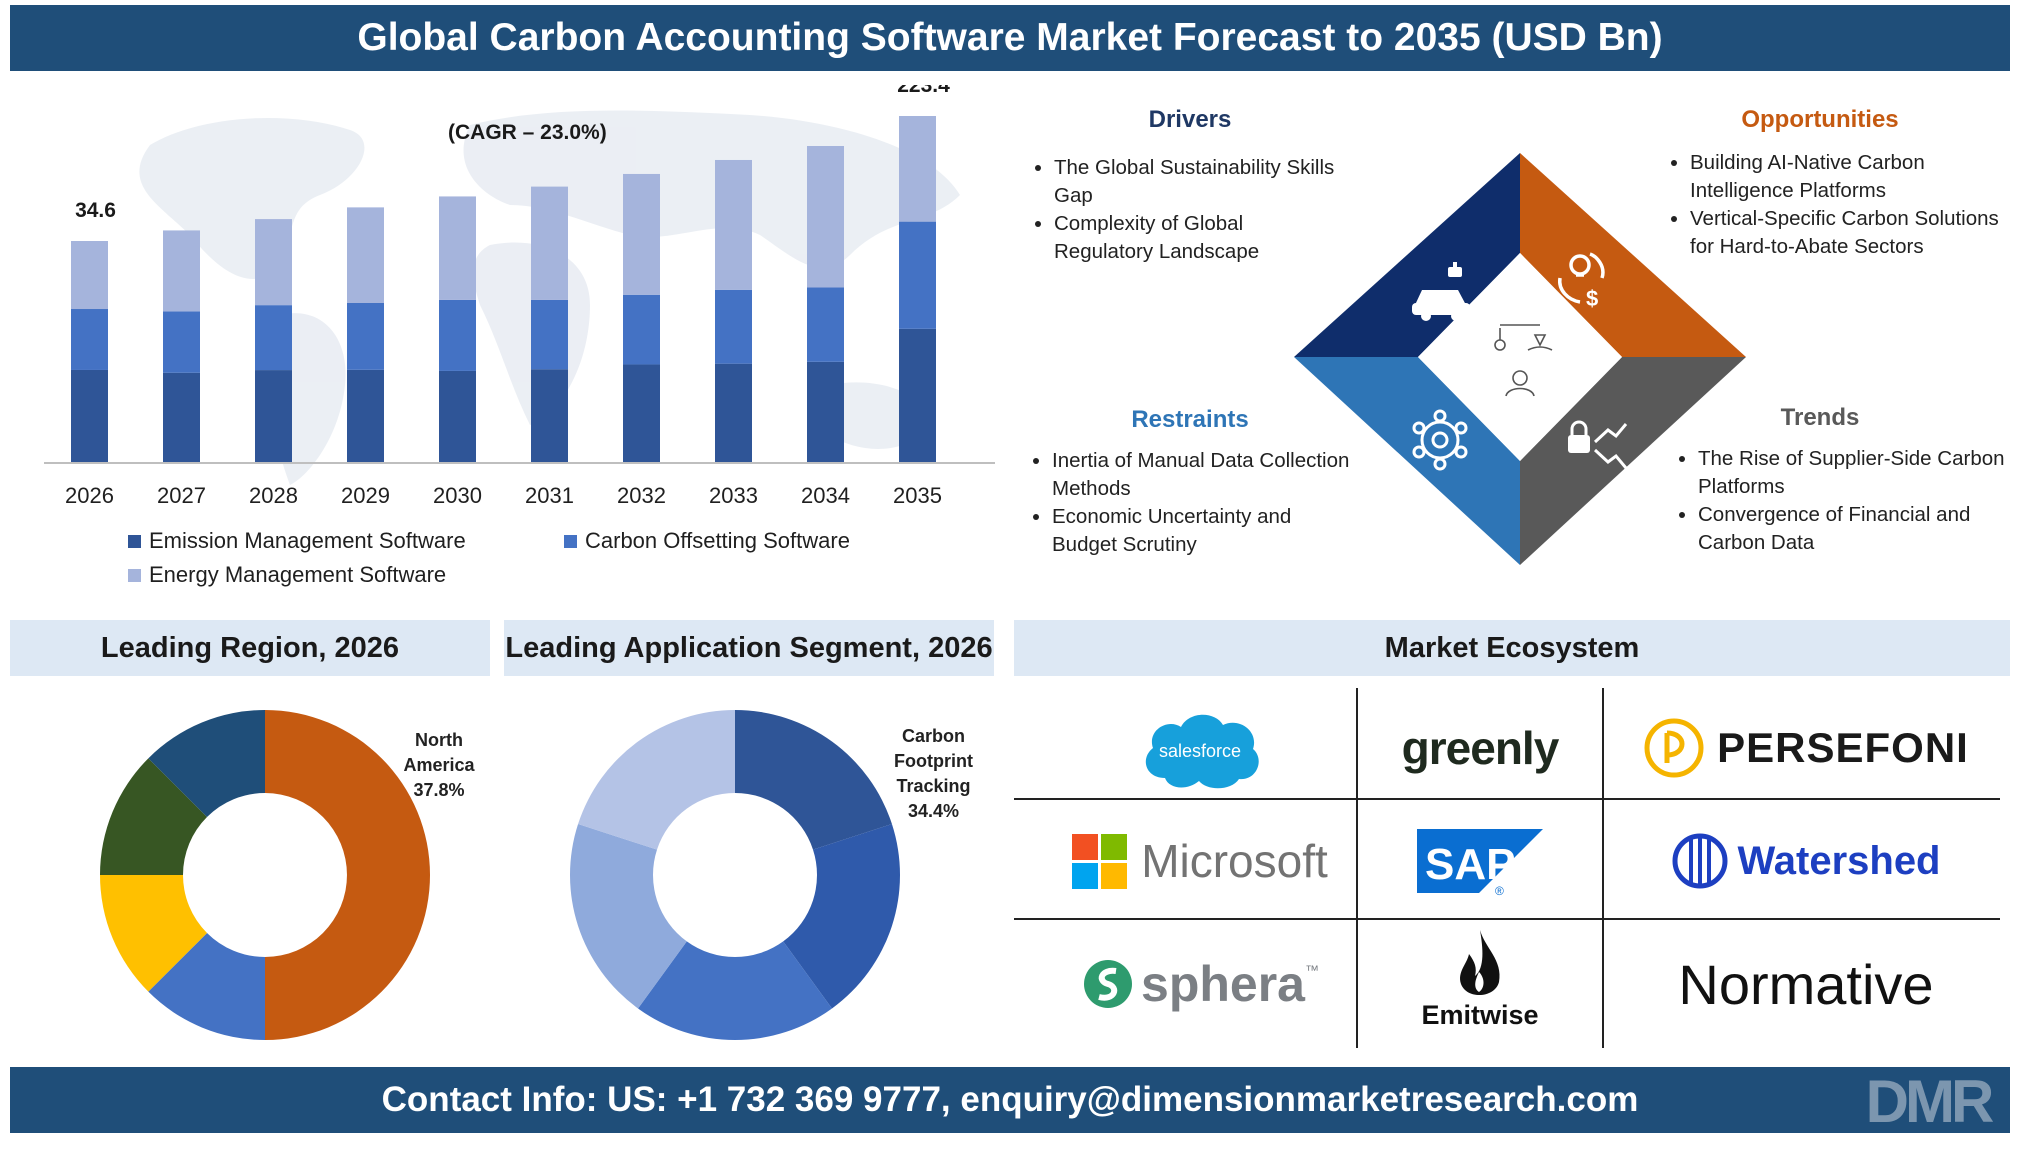 The width and height of the screenshot is (2020, 1156). Describe the element at coordinates (1700, 861) in the screenshot. I see `watershed-globe-icon` at that location.